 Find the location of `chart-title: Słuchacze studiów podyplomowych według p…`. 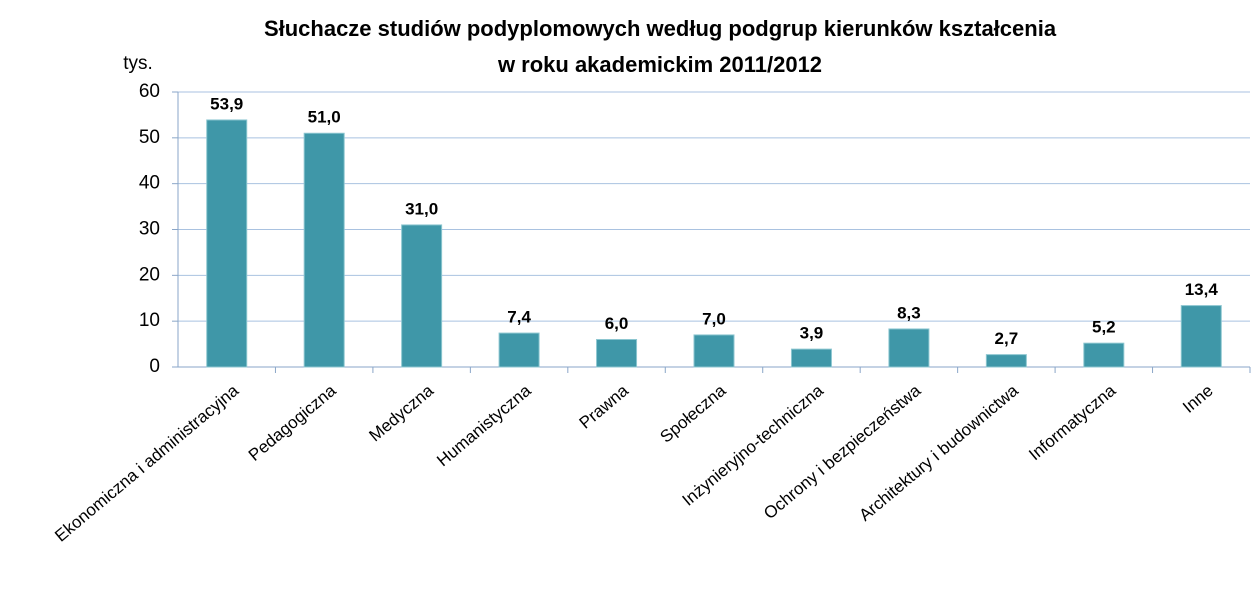

chart-title: Słuchacze studiów podyplomowych według p… is located at coordinates (660, 28).